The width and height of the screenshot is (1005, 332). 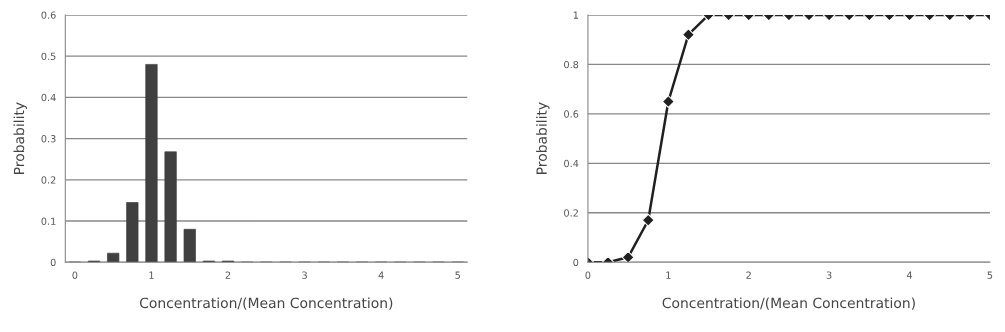 I want to click on y-tick-label: 0.3, so click(x=48, y=139).